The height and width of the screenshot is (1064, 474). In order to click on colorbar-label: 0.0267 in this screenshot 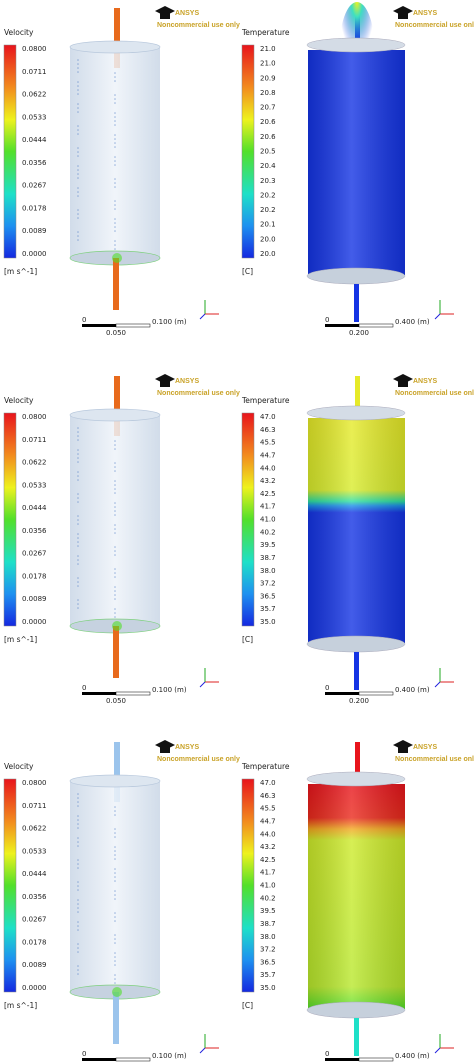, I will do `click(34, 186)`.